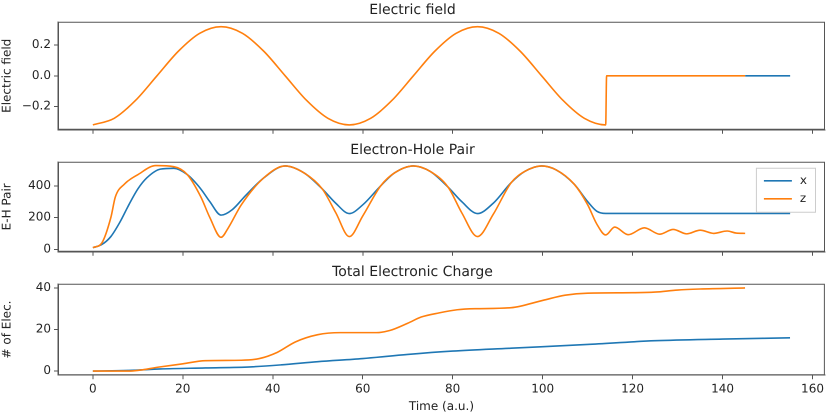 This screenshot has height=414, width=827. What do you see at coordinates (43, 287) in the screenshot?
I see `y-tick-label: 40` at bounding box center [43, 287].